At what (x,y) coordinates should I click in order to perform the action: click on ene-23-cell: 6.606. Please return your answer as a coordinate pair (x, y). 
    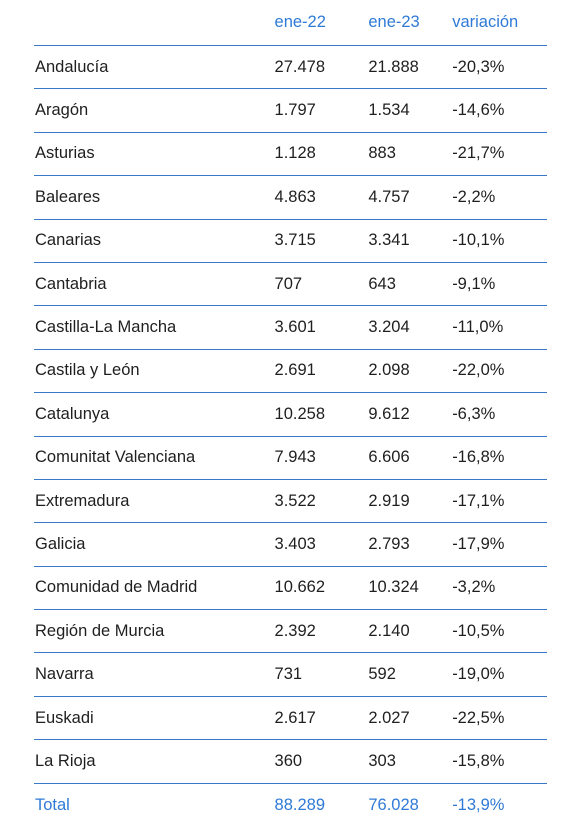
    Looking at the image, I should click on (389, 457).